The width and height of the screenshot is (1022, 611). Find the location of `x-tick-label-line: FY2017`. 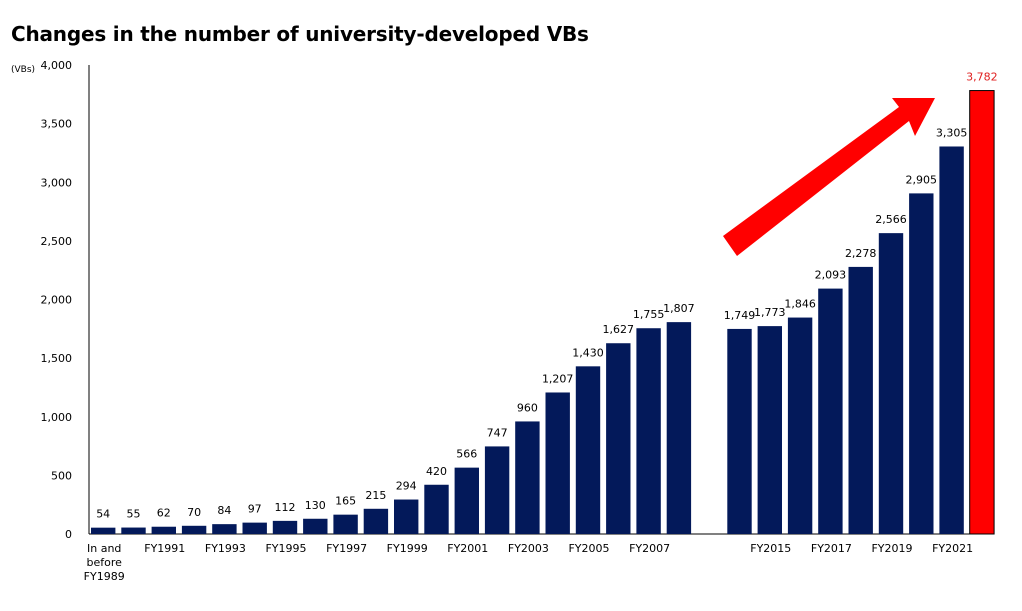

x-tick-label-line: FY2017 is located at coordinates (831, 548).